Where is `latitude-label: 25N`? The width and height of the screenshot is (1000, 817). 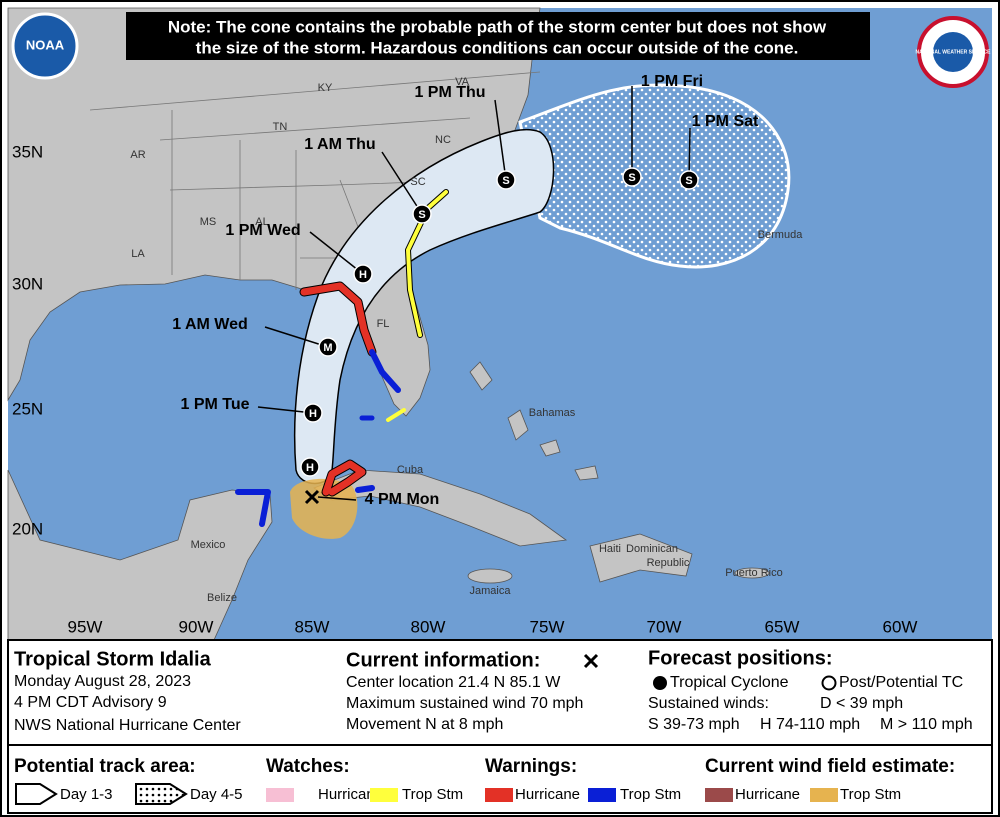
latitude-label: 25N is located at coordinates (27, 408).